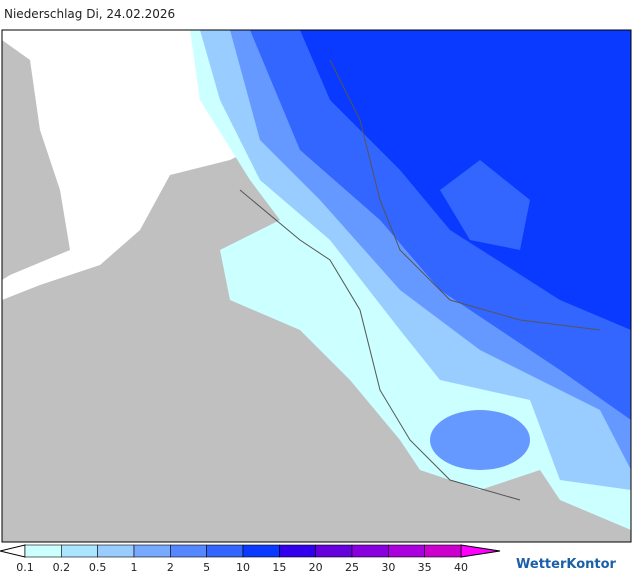 The height and width of the screenshot is (580, 633). What do you see at coordinates (485, 205) in the screenshot?
I see `precip-5-hole` at bounding box center [485, 205].